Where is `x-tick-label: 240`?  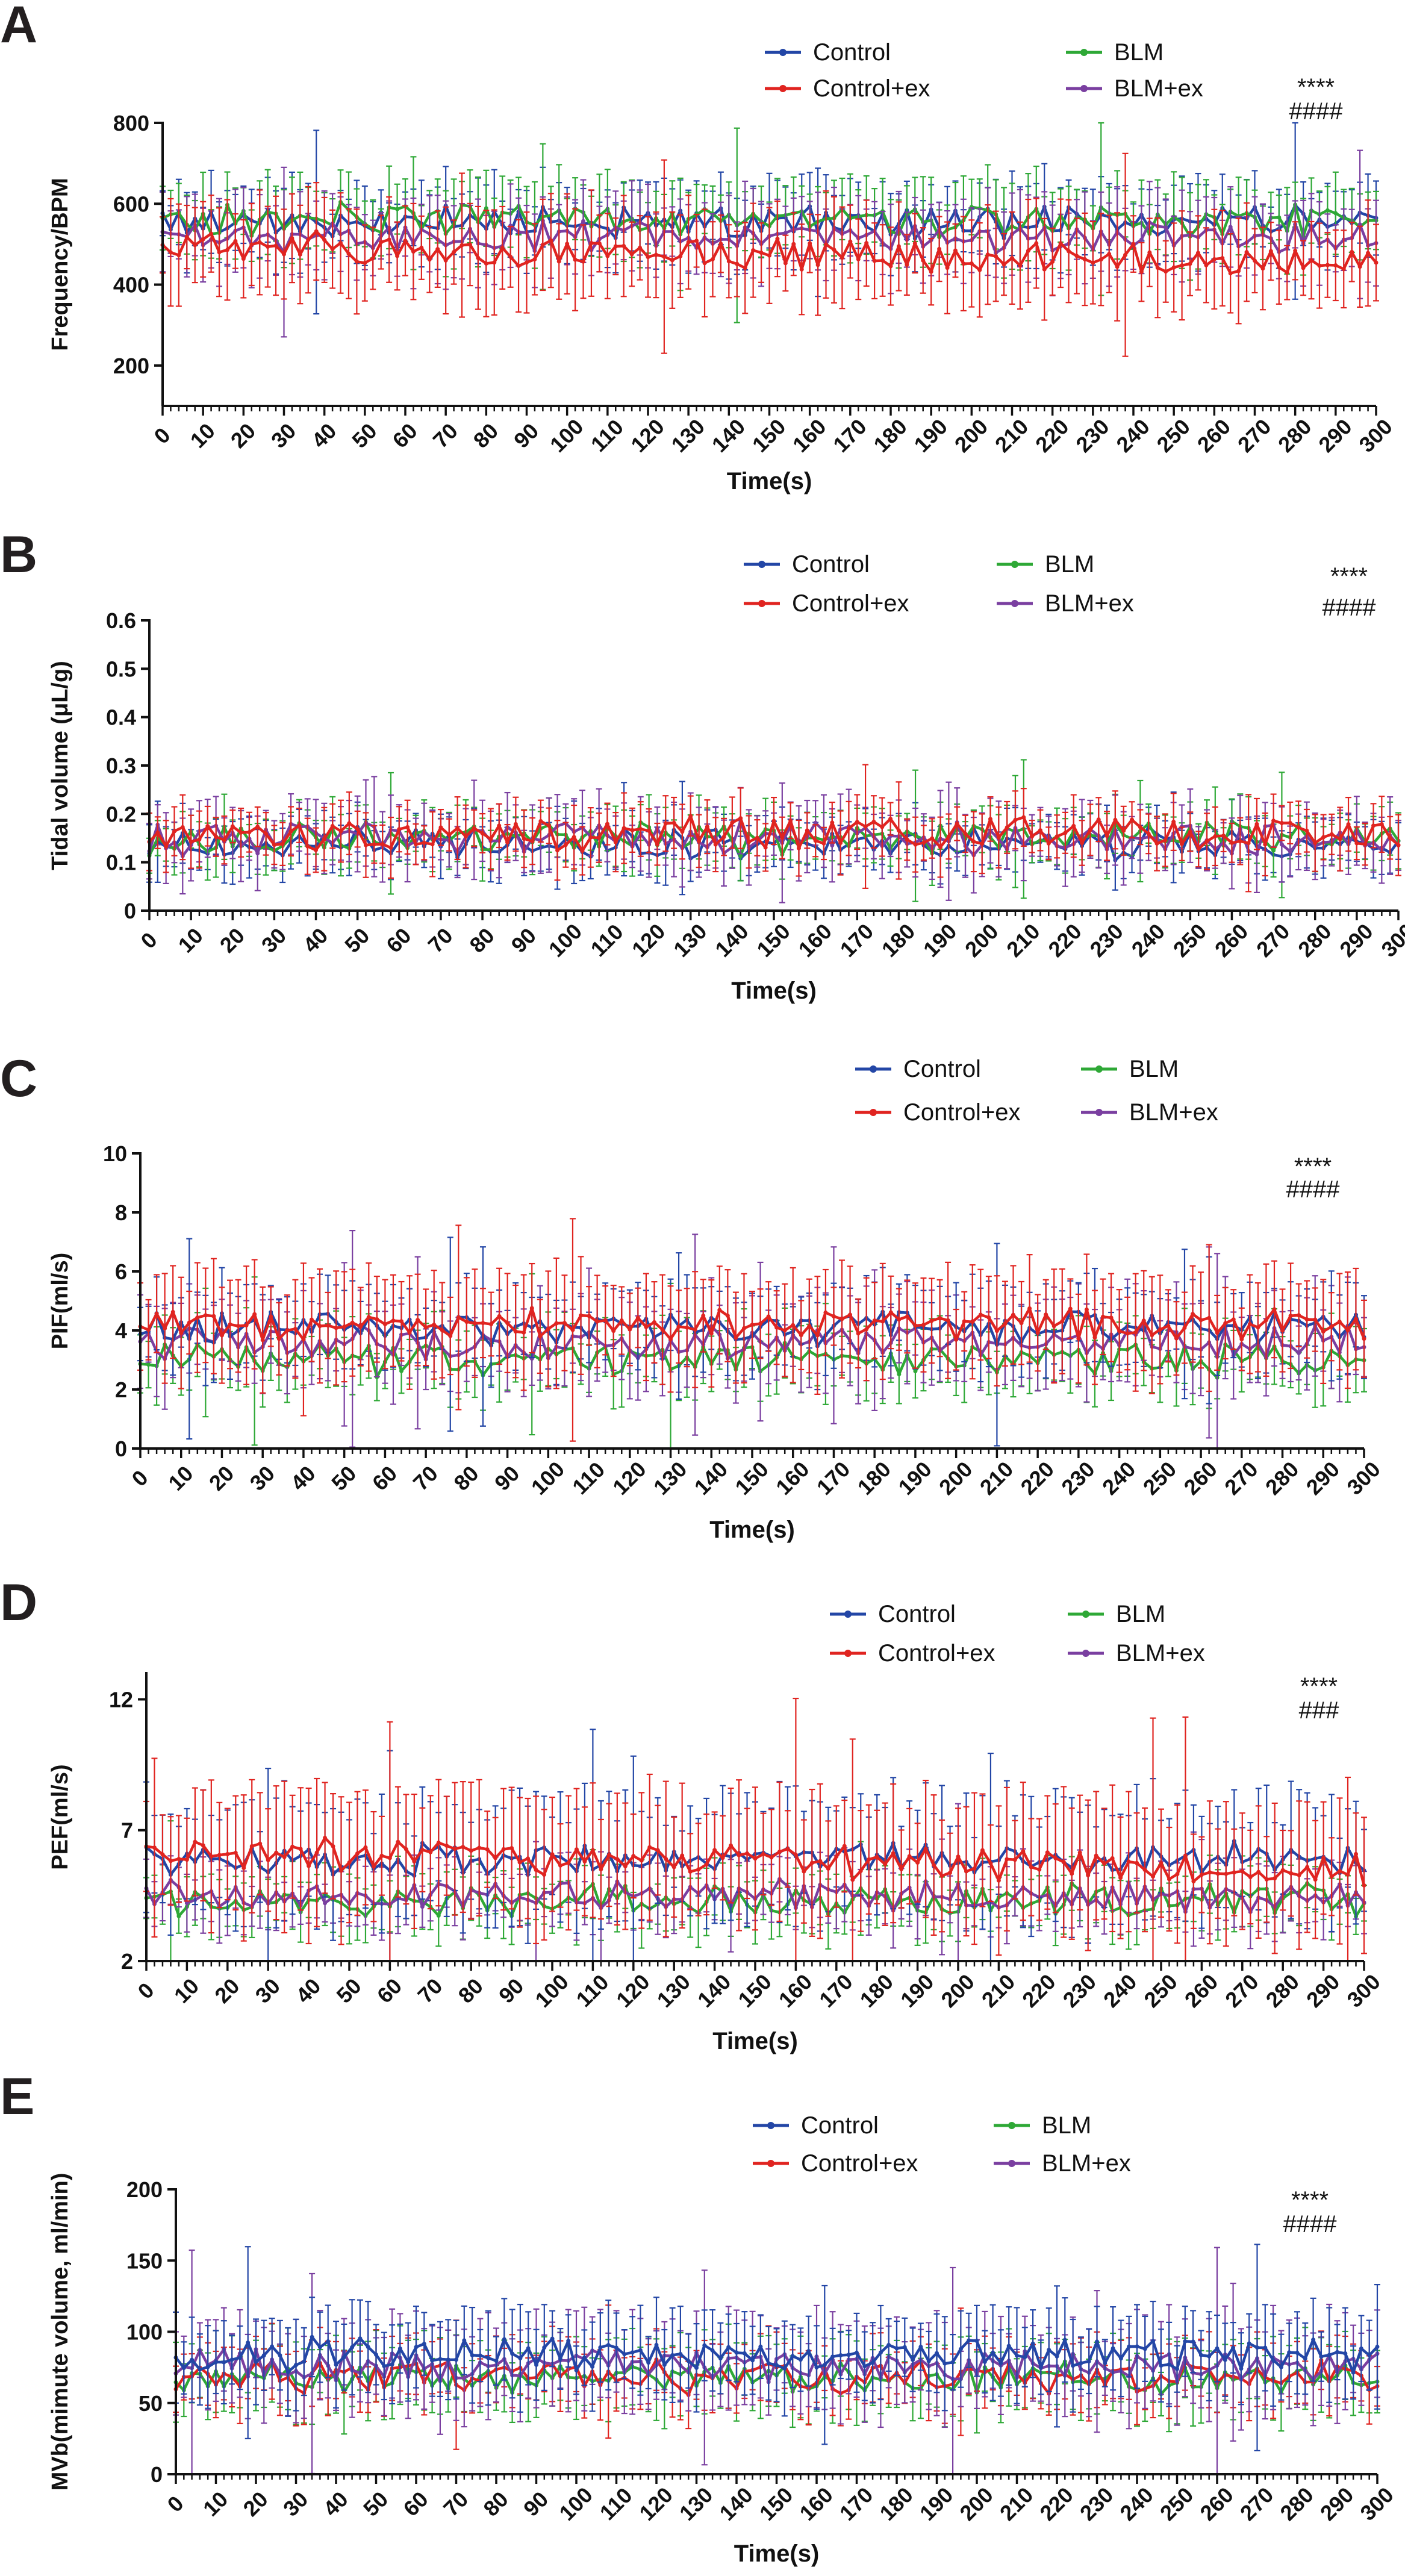
x-tick-label: 240 is located at coordinates (1132, 435).